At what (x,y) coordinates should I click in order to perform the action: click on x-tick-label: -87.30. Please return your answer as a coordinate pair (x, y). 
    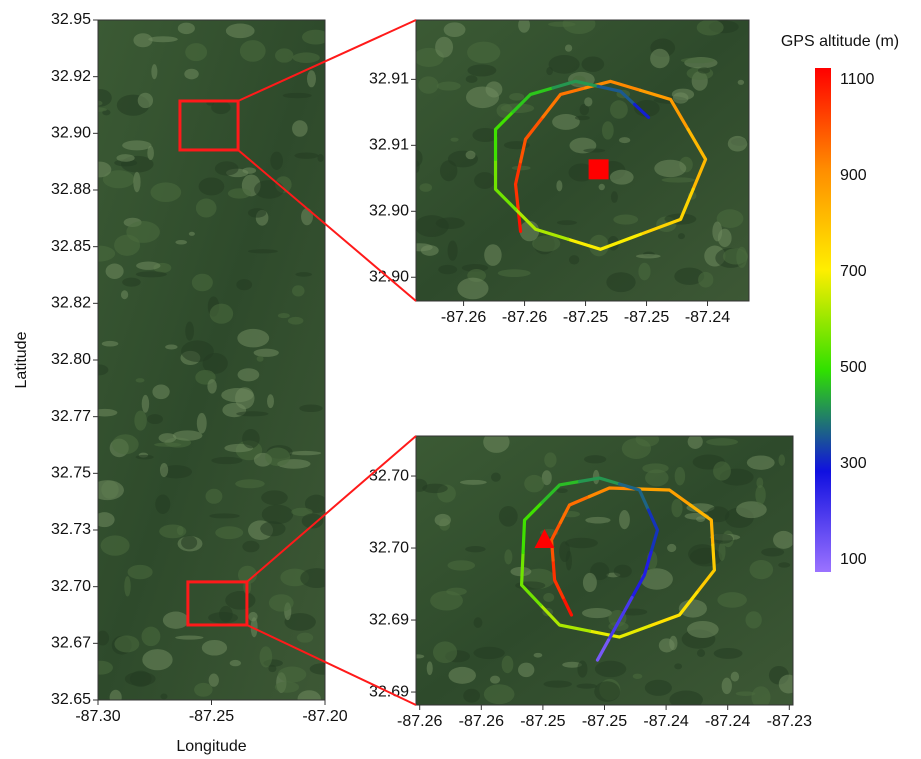
    Looking at the image, I should click on (97, 716).